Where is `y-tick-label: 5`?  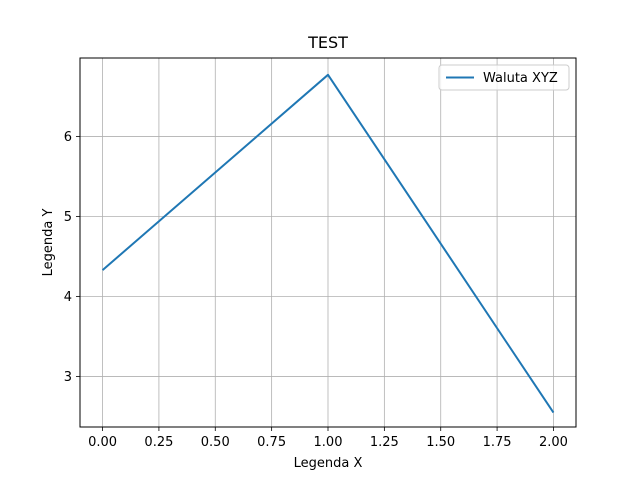 y-tick-label: 5 is located at coordinates (68, 217).